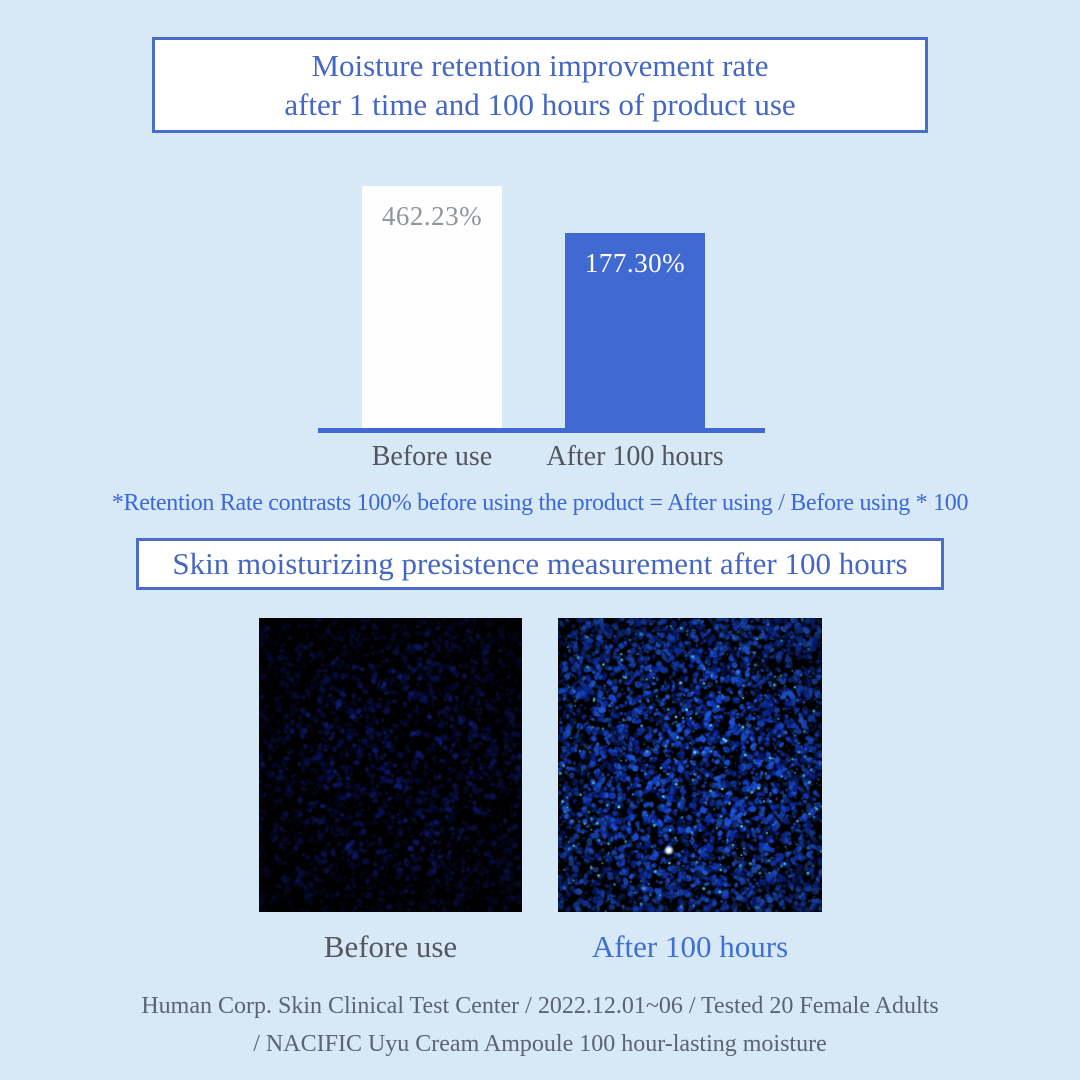  I want to click on bar-before-use: 462.23%, so click(432, 307).